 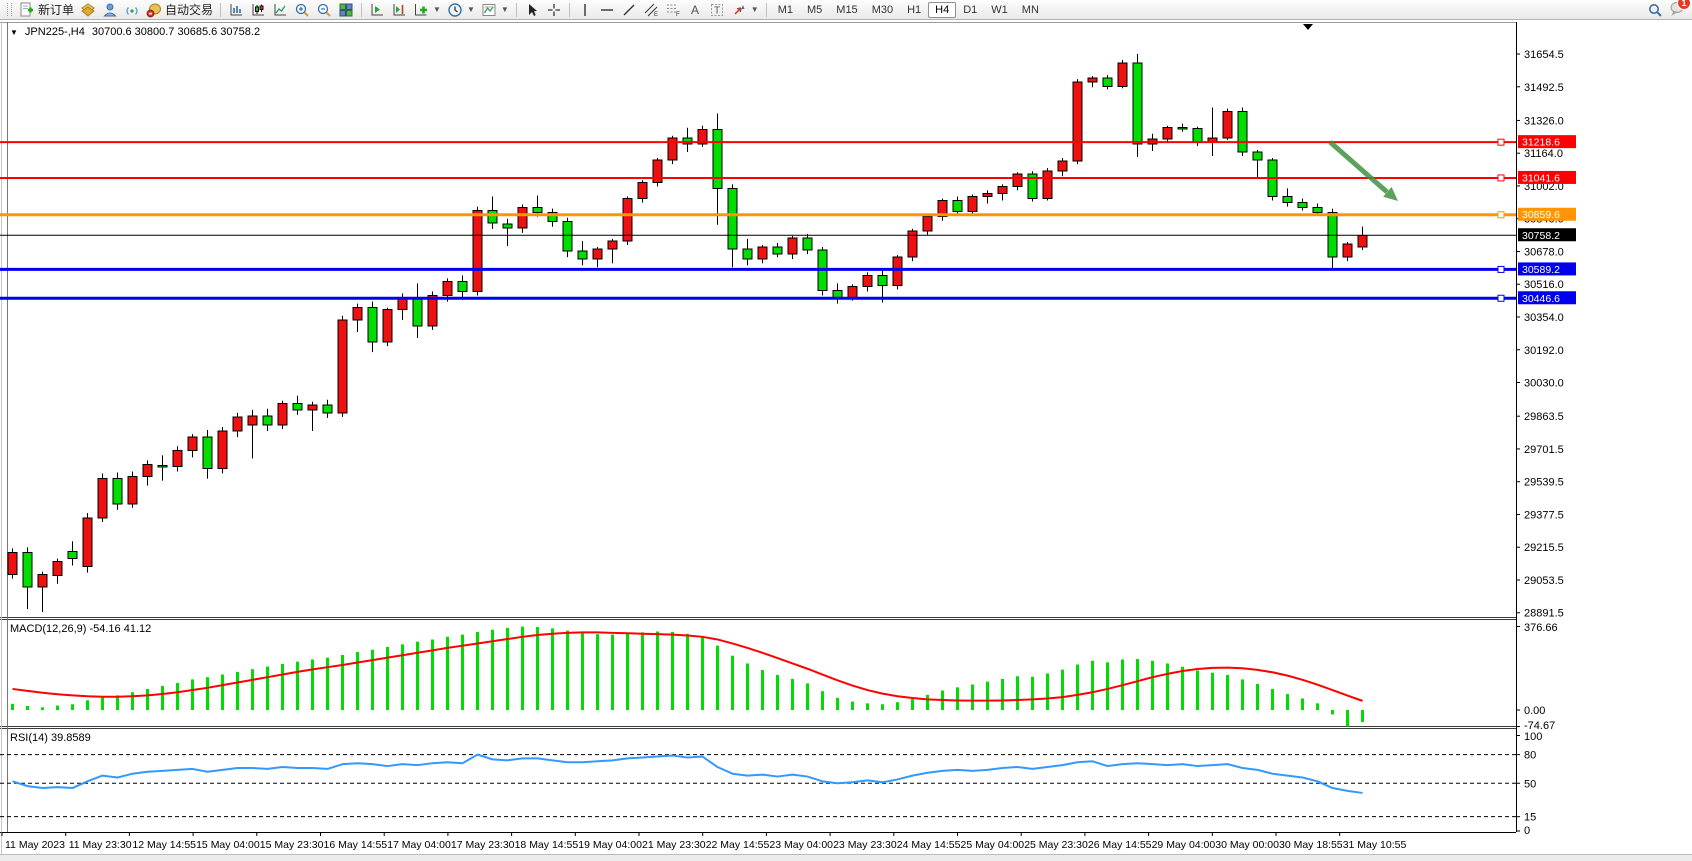 What do you see at coordinates (785, 9) in the screenshot?
I see `timeframe-m1: M1` at bounding box center [785, 9].